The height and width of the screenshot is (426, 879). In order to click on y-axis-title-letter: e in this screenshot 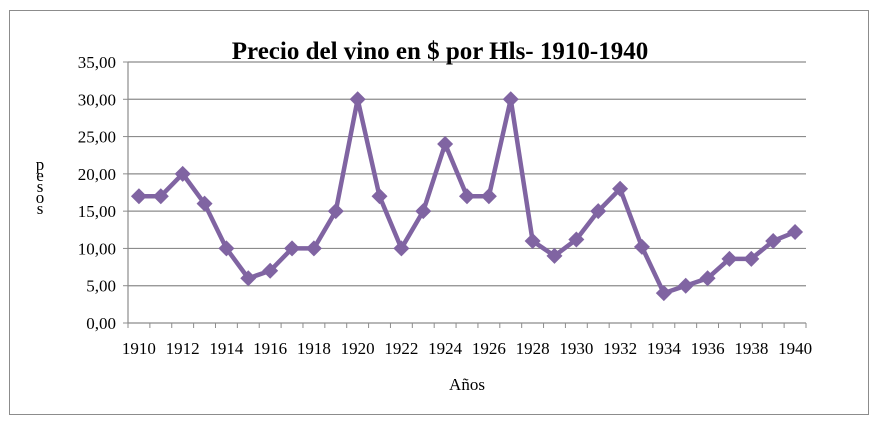, I will do `click(40, 175)`.